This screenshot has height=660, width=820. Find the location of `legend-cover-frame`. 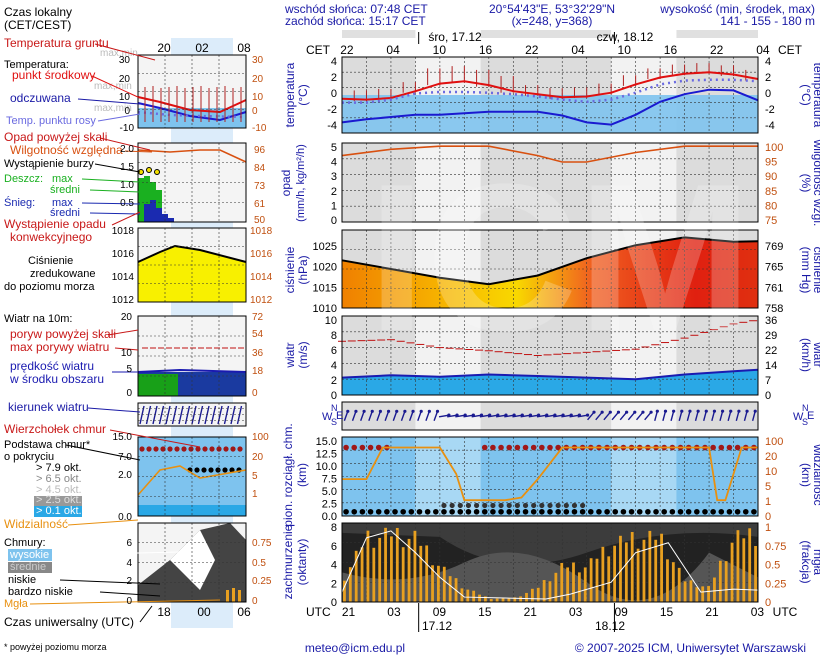

legend-cover-frame is located at coordinates (192, 562).